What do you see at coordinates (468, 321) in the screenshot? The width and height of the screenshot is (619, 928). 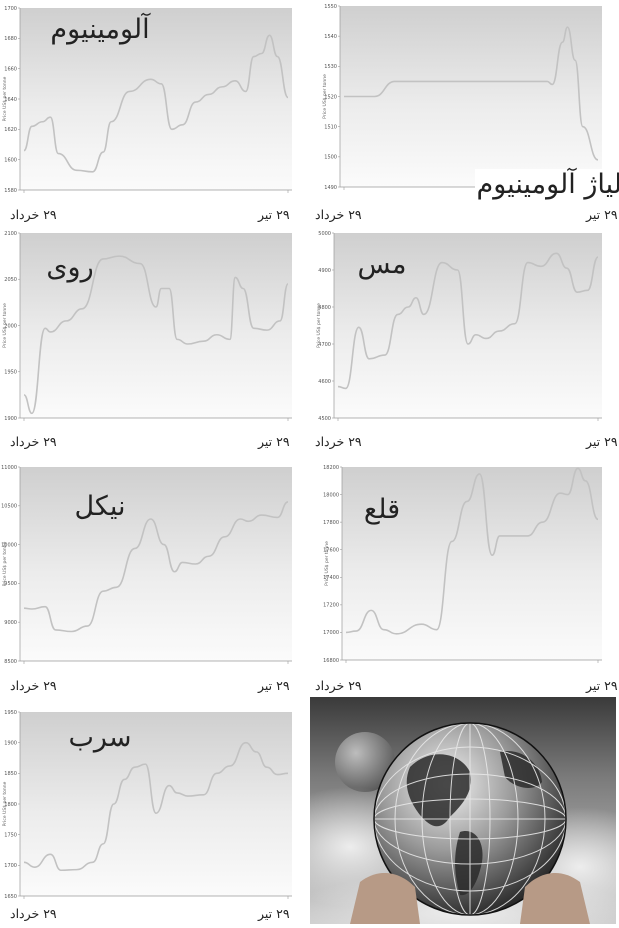 I see `series-line-copper` at bounding box center [468, 321].